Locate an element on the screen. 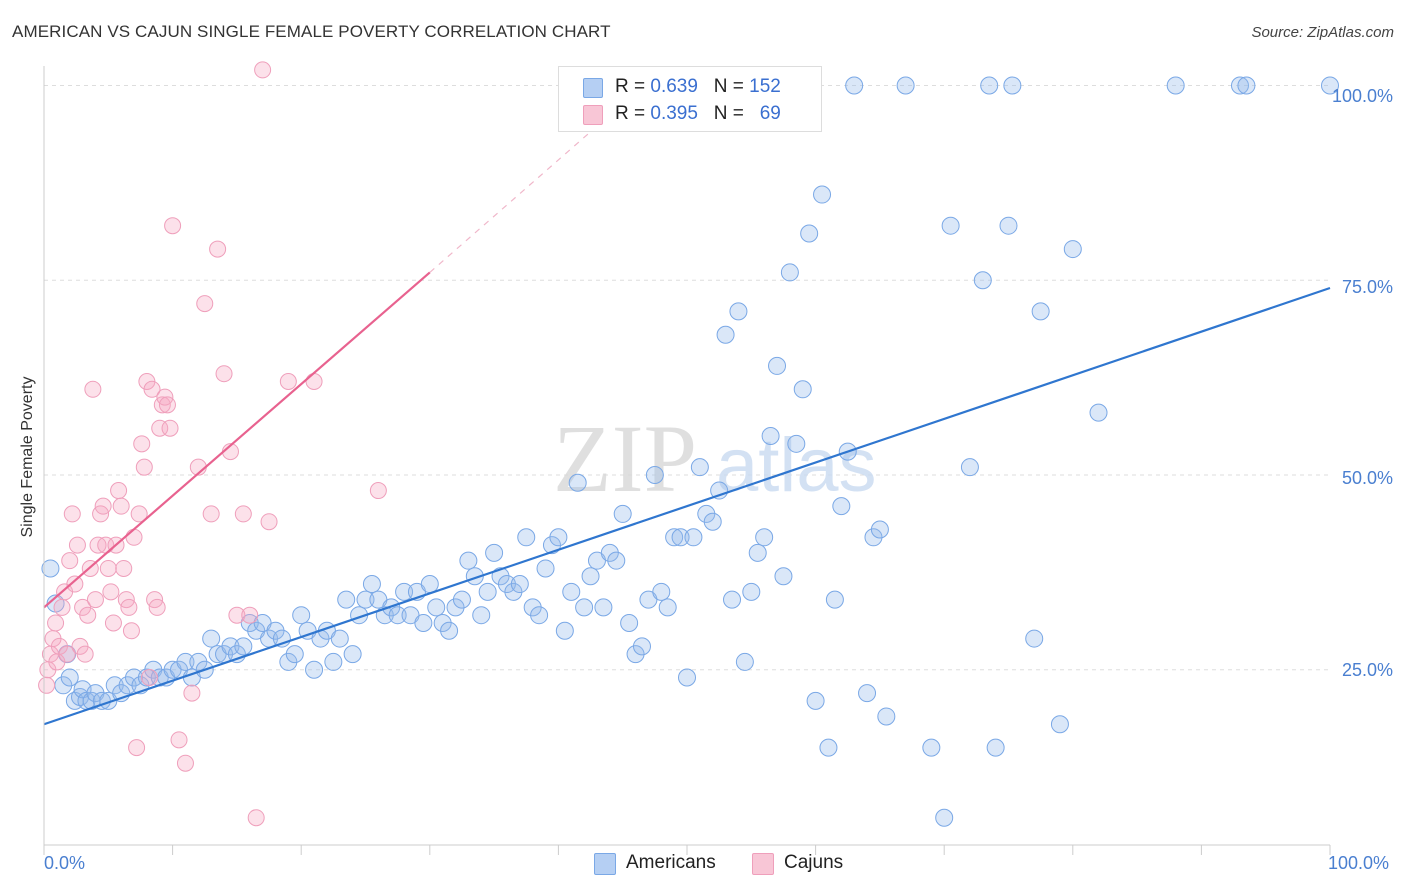 The height and width of the screenshot is (892, 1406). legend-n-value-cajuns: 69 is located at coordinates (770, 113).